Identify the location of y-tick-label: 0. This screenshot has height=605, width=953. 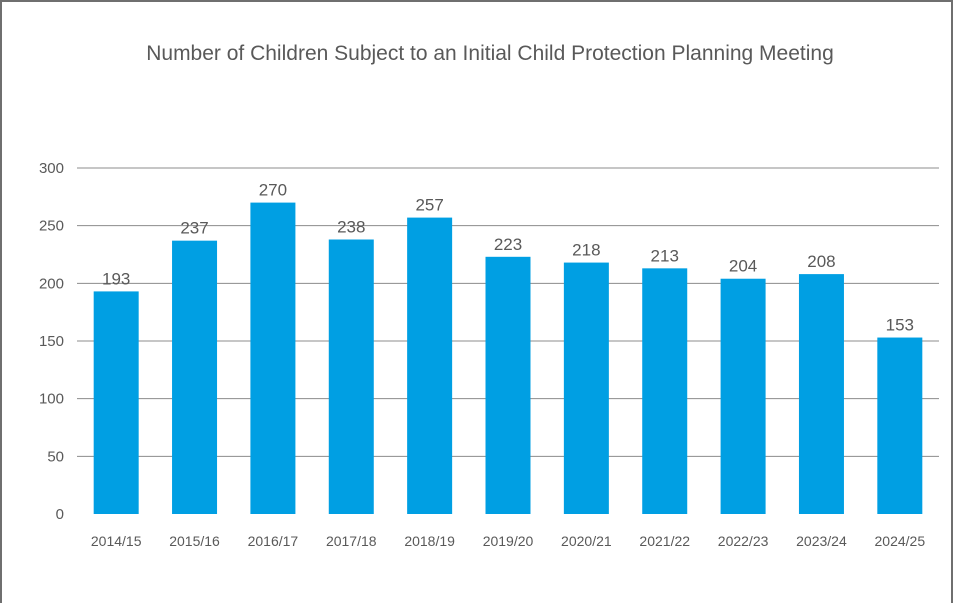
(60, 514).